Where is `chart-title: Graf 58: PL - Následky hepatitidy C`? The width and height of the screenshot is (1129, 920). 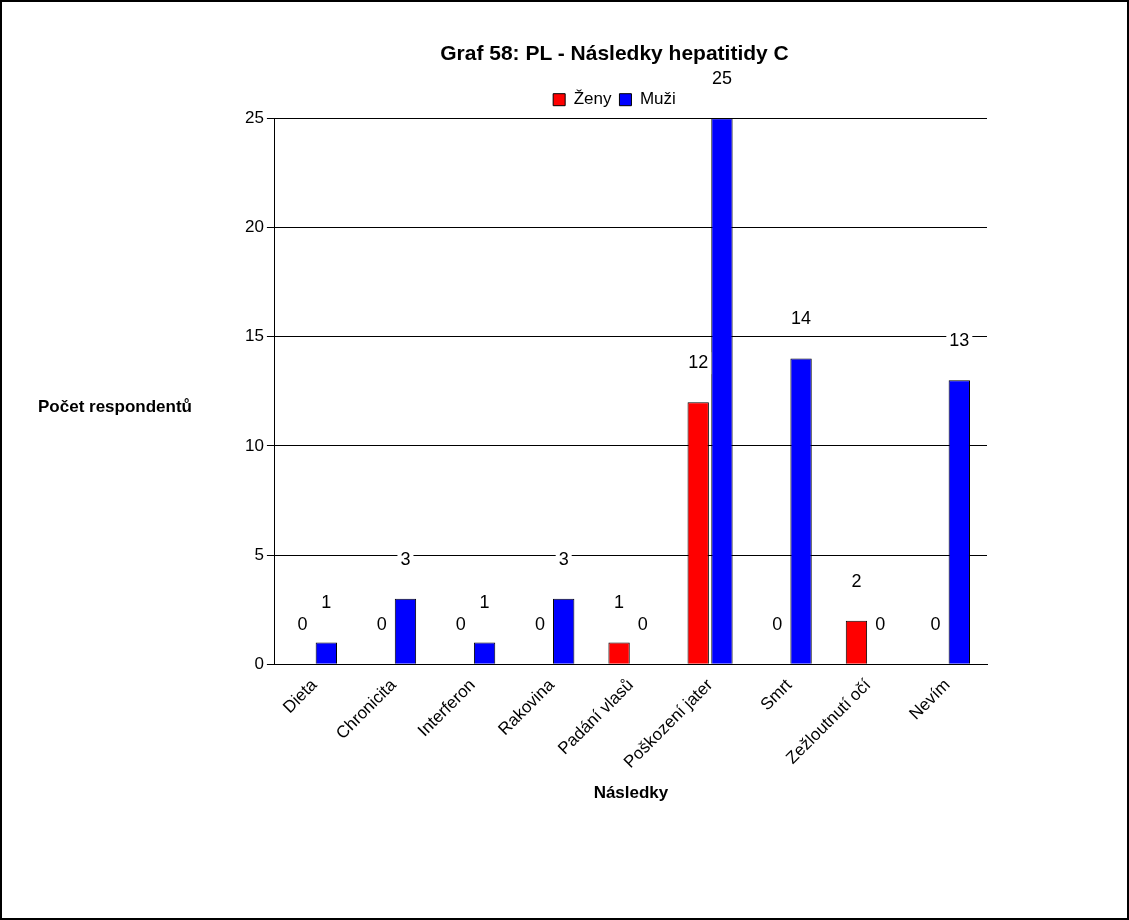 chart-title: Graf 58: PL - Následky hepatitidy C is located at coordinates (614, 53).